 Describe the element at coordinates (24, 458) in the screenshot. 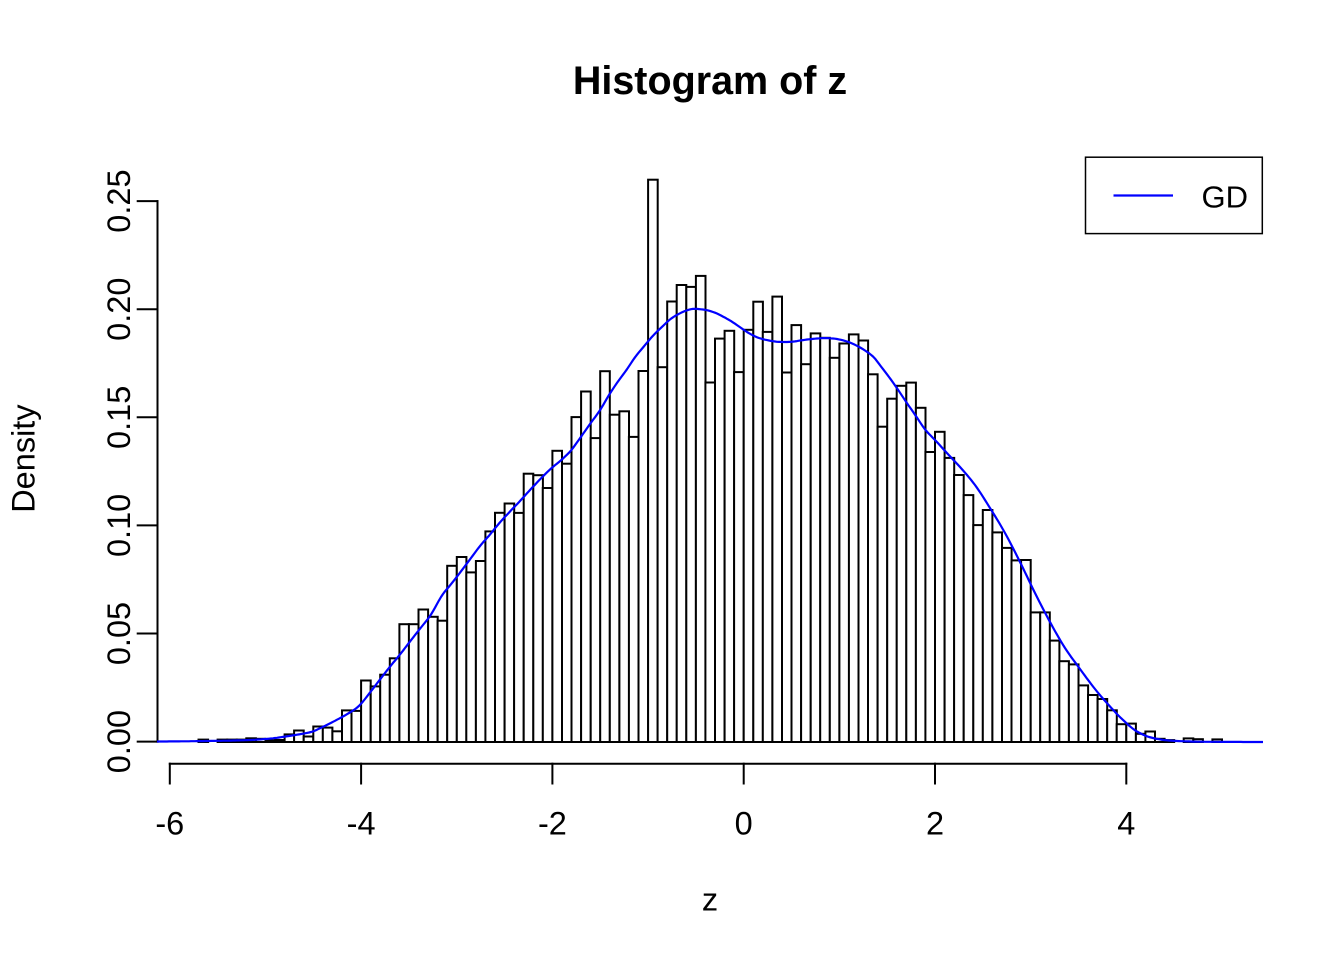

I see `svg-text: Density` at that location.